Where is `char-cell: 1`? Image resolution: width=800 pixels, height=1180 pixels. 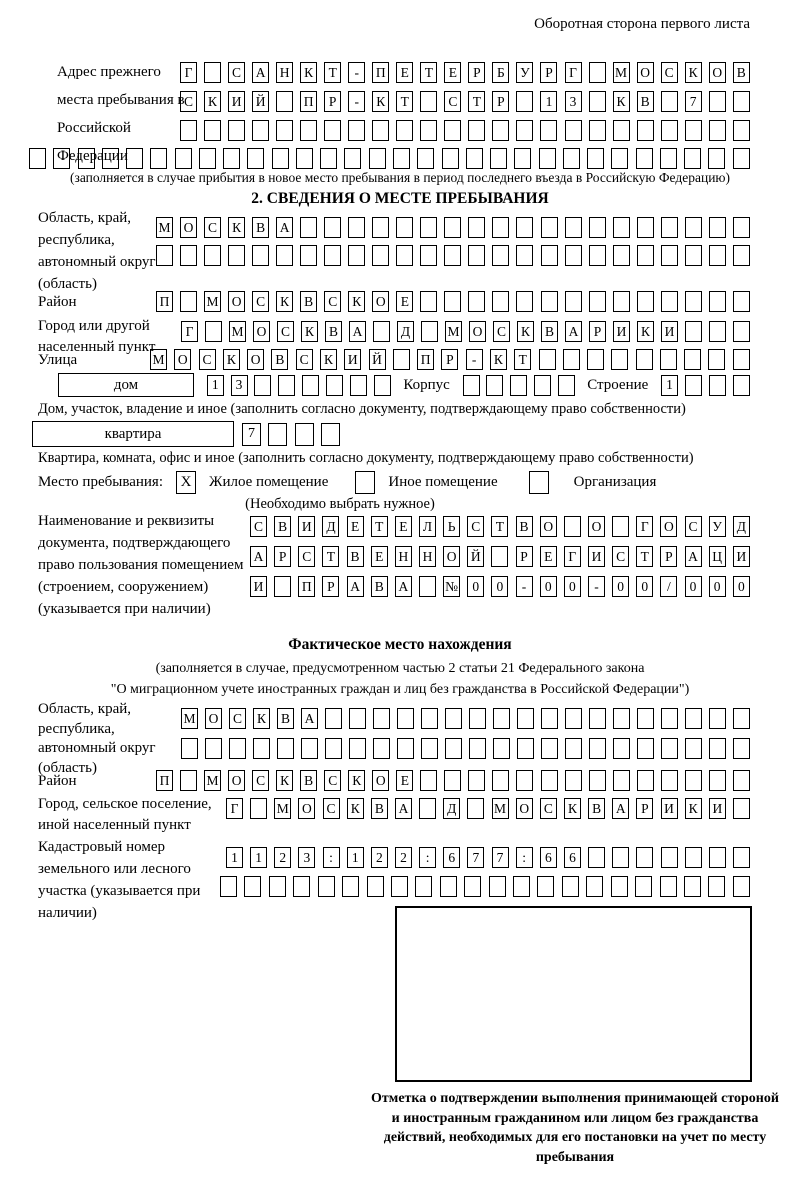 char-cell: 1 is located at coordinates (234, 857).